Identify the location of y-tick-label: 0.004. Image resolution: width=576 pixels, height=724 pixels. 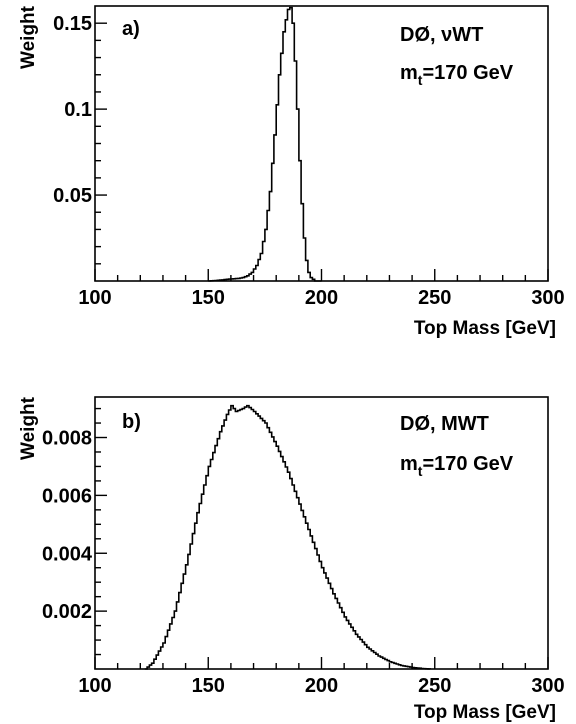
(67, 554).